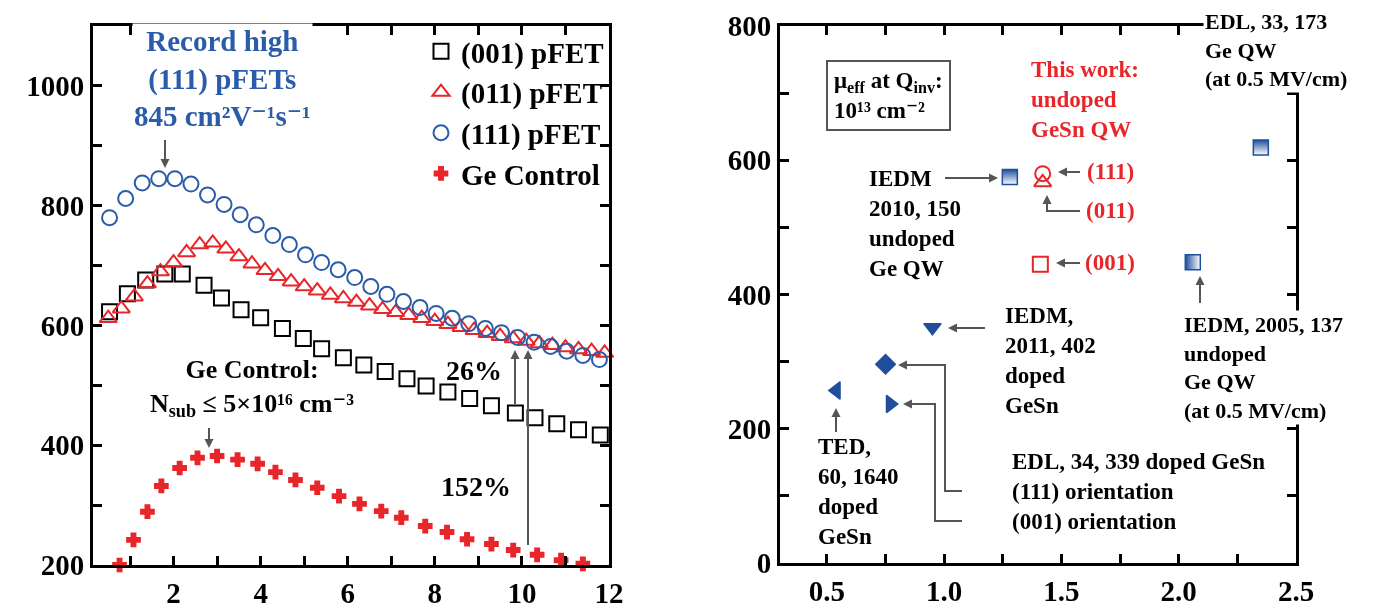 The image size is (1376, 611). What do you see at coordinates (1111, 171) in the screenshot?
I see `series-label: (111)` at bounding box center [1111, 171].